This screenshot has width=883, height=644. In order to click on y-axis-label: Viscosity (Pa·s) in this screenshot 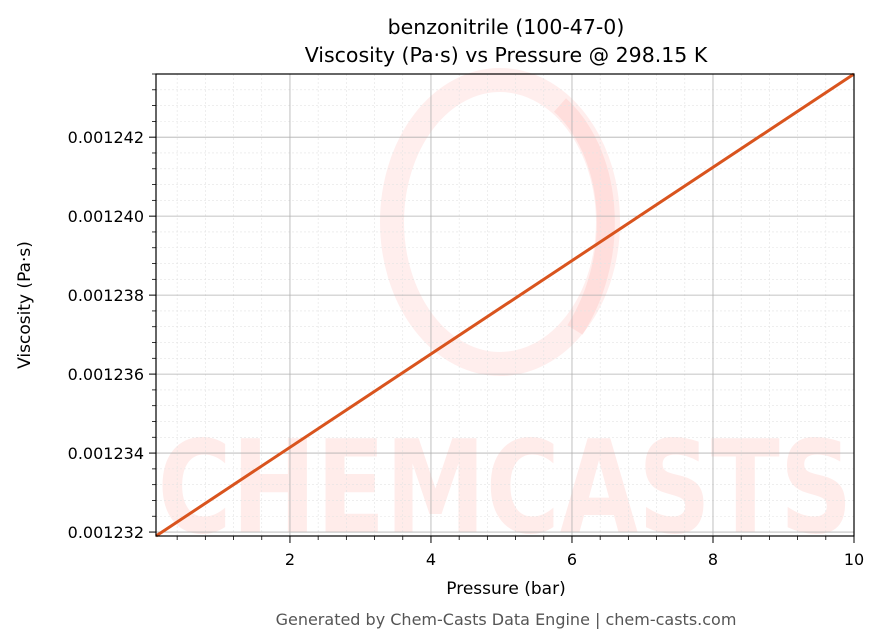, I will do `click(25, 305)`.